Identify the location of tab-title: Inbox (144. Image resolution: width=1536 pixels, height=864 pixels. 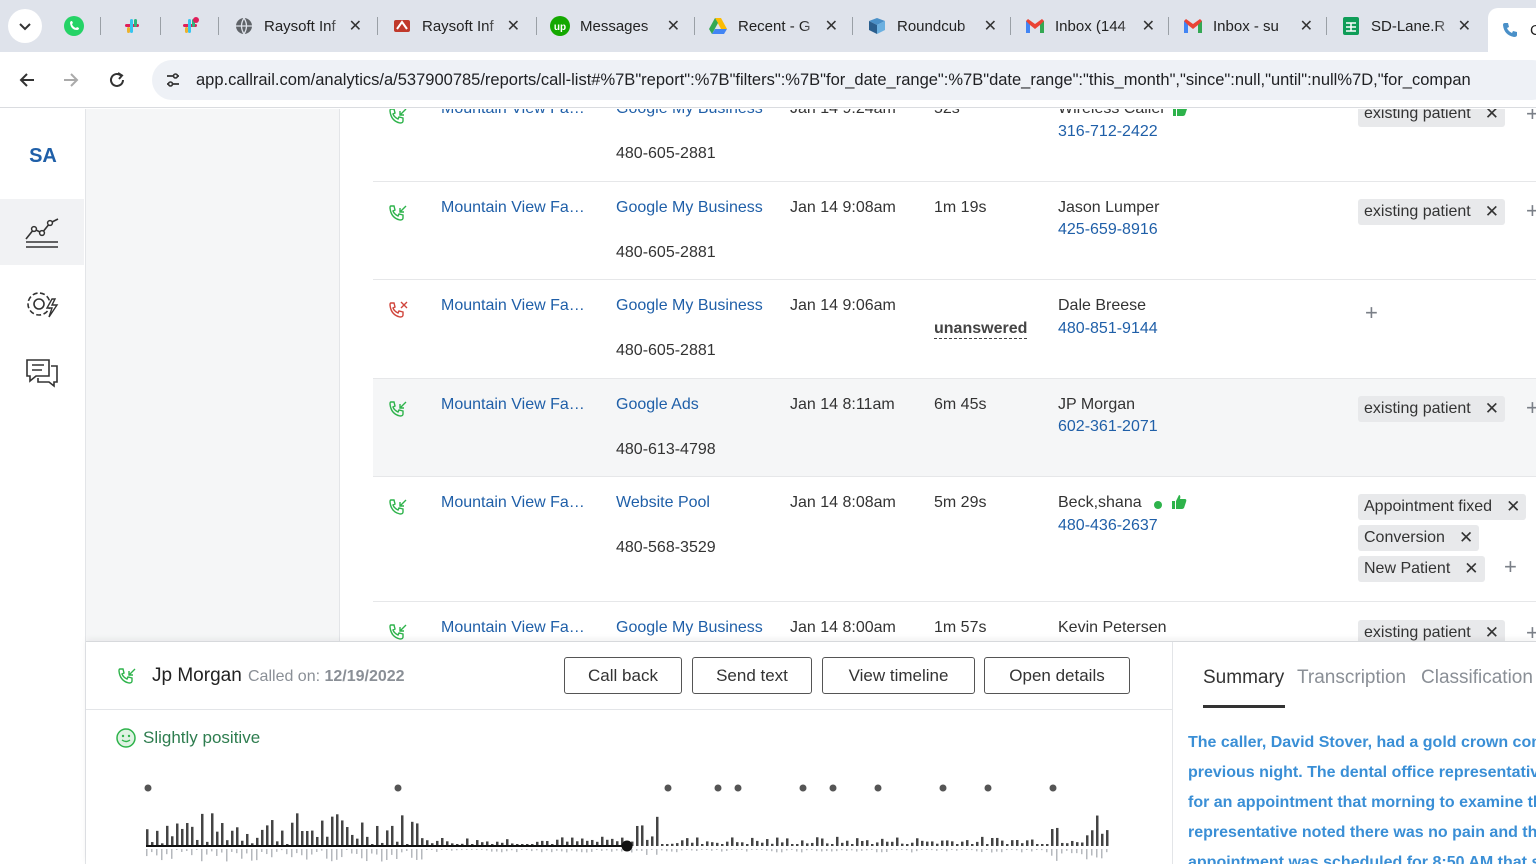
(1090, 26).